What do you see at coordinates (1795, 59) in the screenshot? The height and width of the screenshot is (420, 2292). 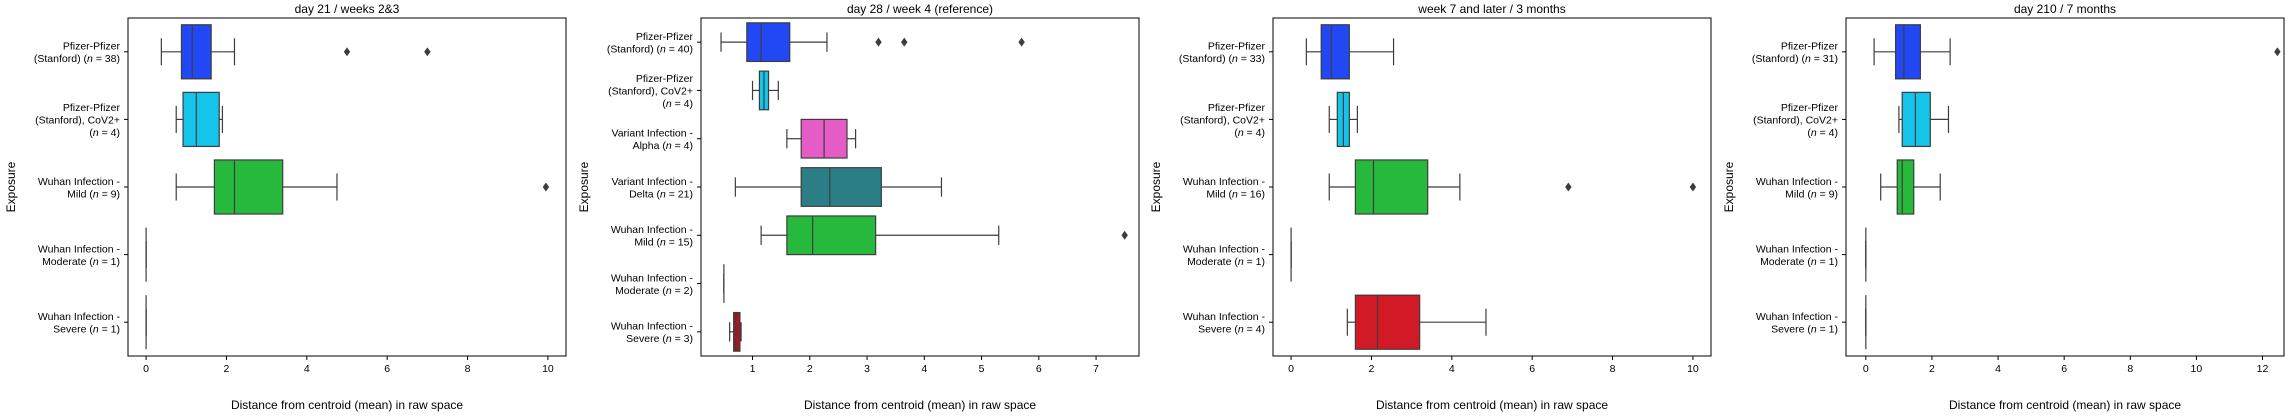 I see `category-label-line: (Stanford) (n = 31)` at bounding box center [1795, 59].